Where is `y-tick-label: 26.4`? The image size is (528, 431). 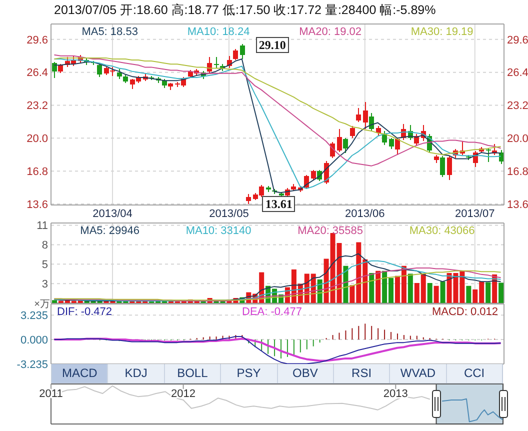
y-tick-label: 26.4 is located at coordinates (37, 73).